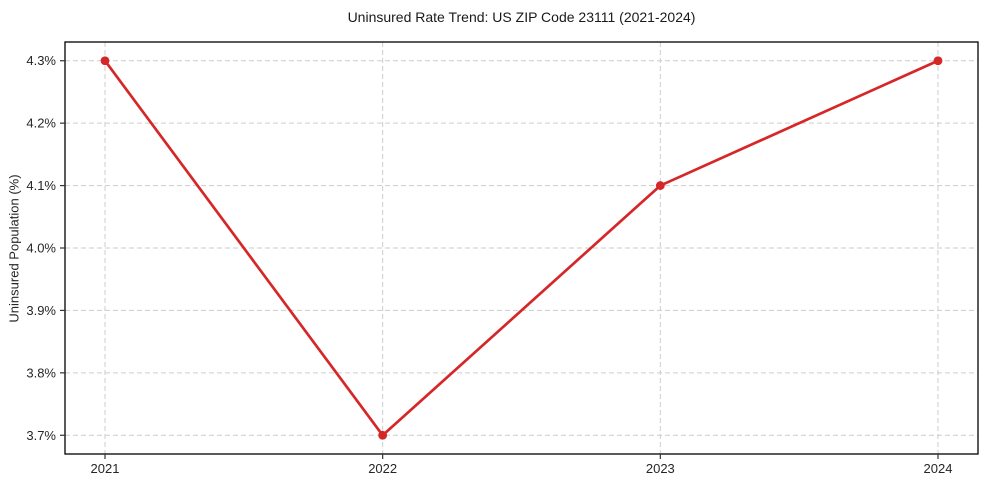 The height and width of the screenshot is (490, 989). Describe the element at coordinates (105, 468) in the screenshot. I see `x-tick-label: 2021` at that location.